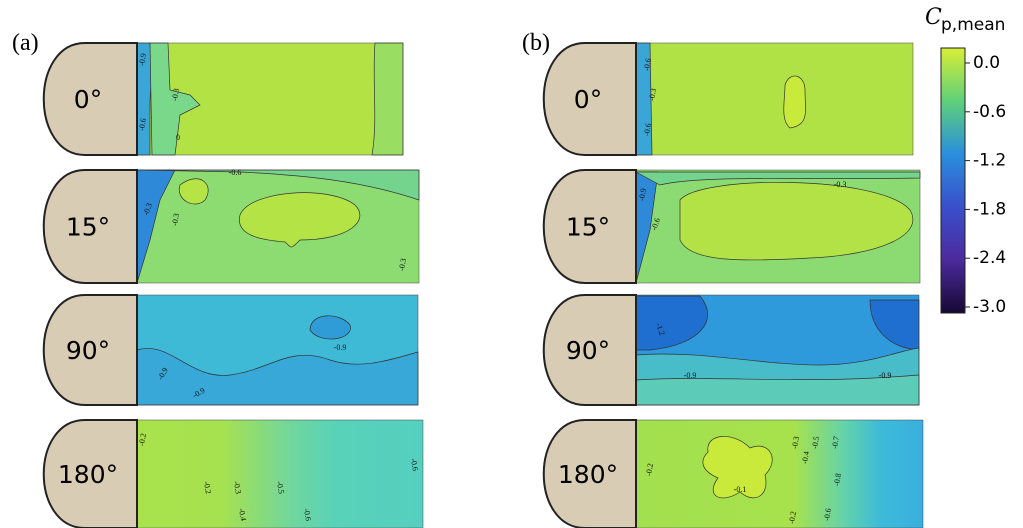 This screenshot has height=528, width=1023. Describe the element at coordinates (25, 43) in the screenshot. I see `panel-label: (a)` at that location.